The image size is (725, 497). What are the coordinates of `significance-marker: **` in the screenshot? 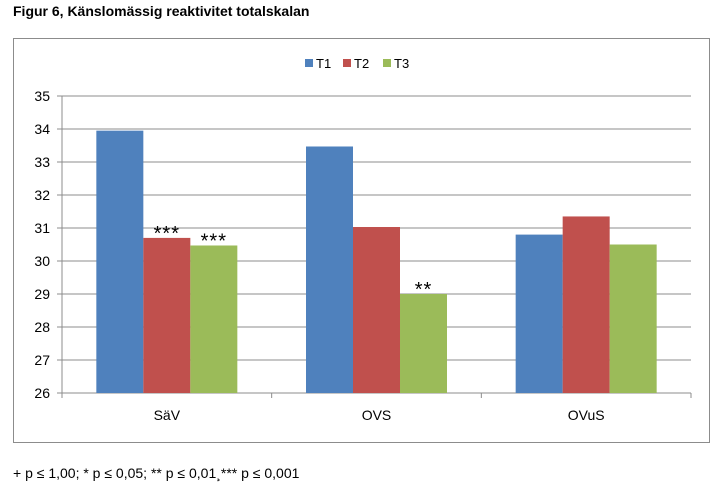 It's located at (424, 290).